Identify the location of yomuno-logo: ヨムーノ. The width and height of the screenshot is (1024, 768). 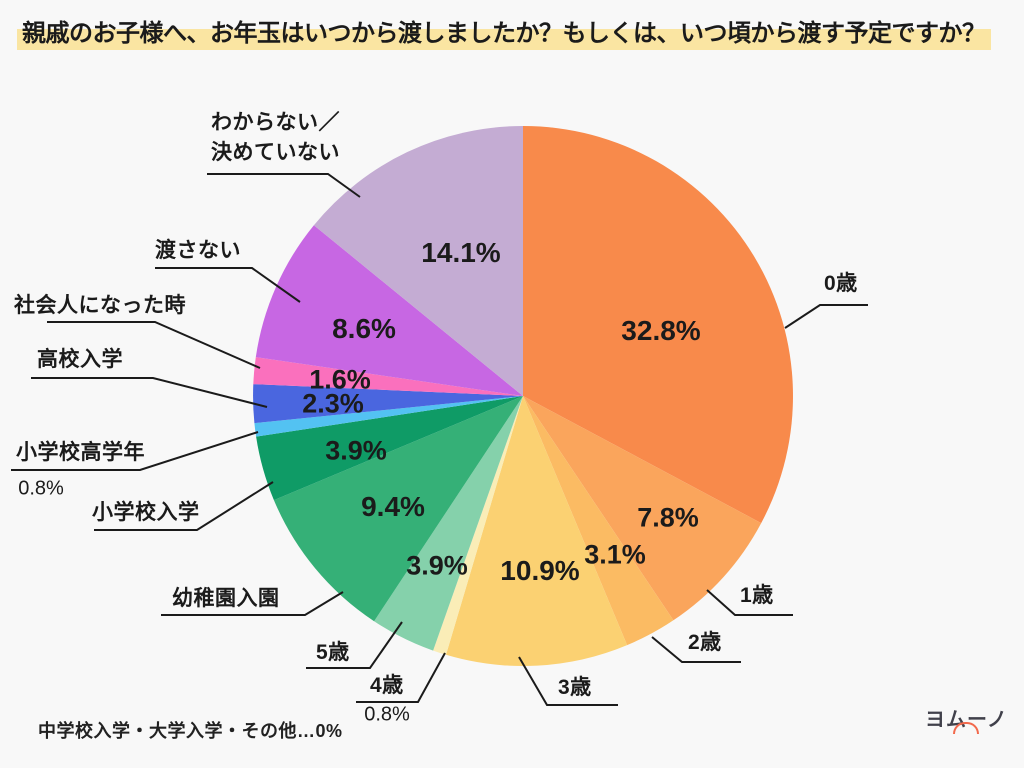
(967, 723).